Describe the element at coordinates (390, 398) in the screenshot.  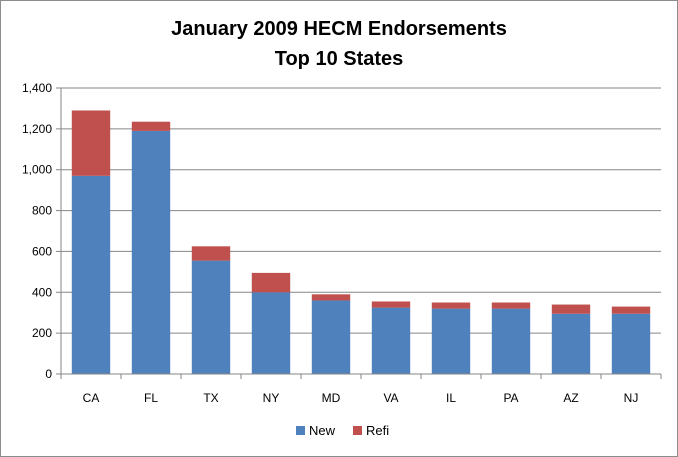
I see `x-tick-label: VA` at that location.